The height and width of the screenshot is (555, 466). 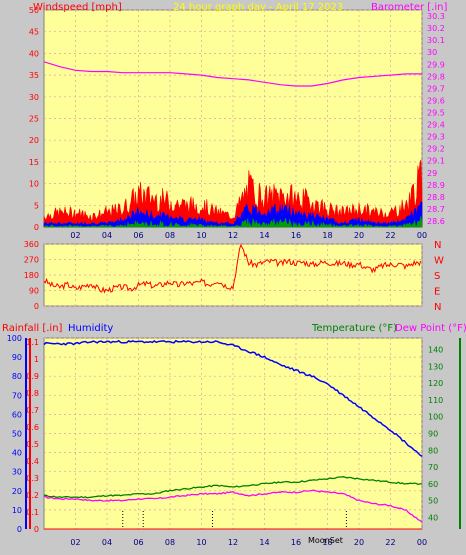 I want to click on wind-tick-label: 10, so click(x=34, y=184).